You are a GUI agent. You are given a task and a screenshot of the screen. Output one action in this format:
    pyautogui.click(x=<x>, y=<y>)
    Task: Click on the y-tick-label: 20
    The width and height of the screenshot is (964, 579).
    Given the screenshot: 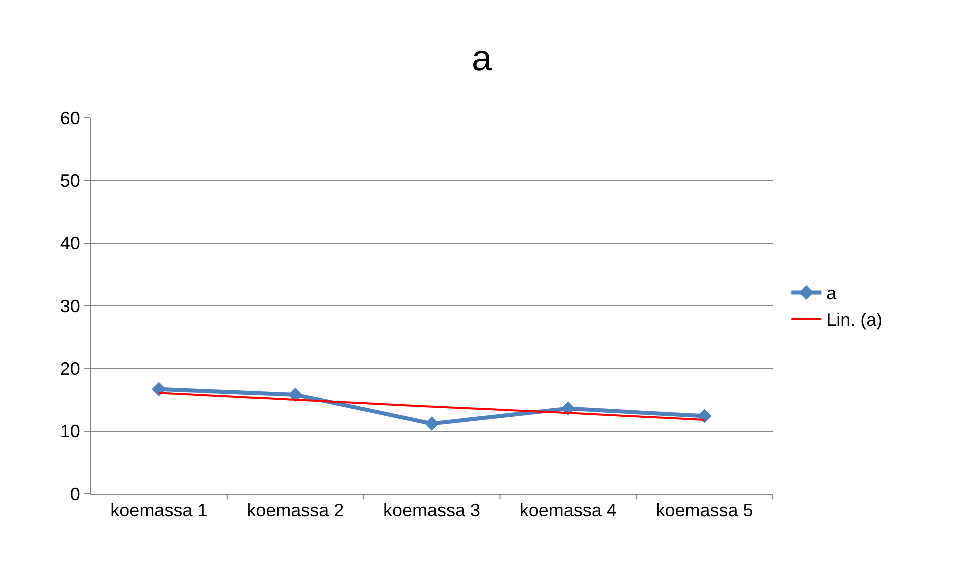 What is the action you would take?
    pyautogui.click(x=70, y=368)
    